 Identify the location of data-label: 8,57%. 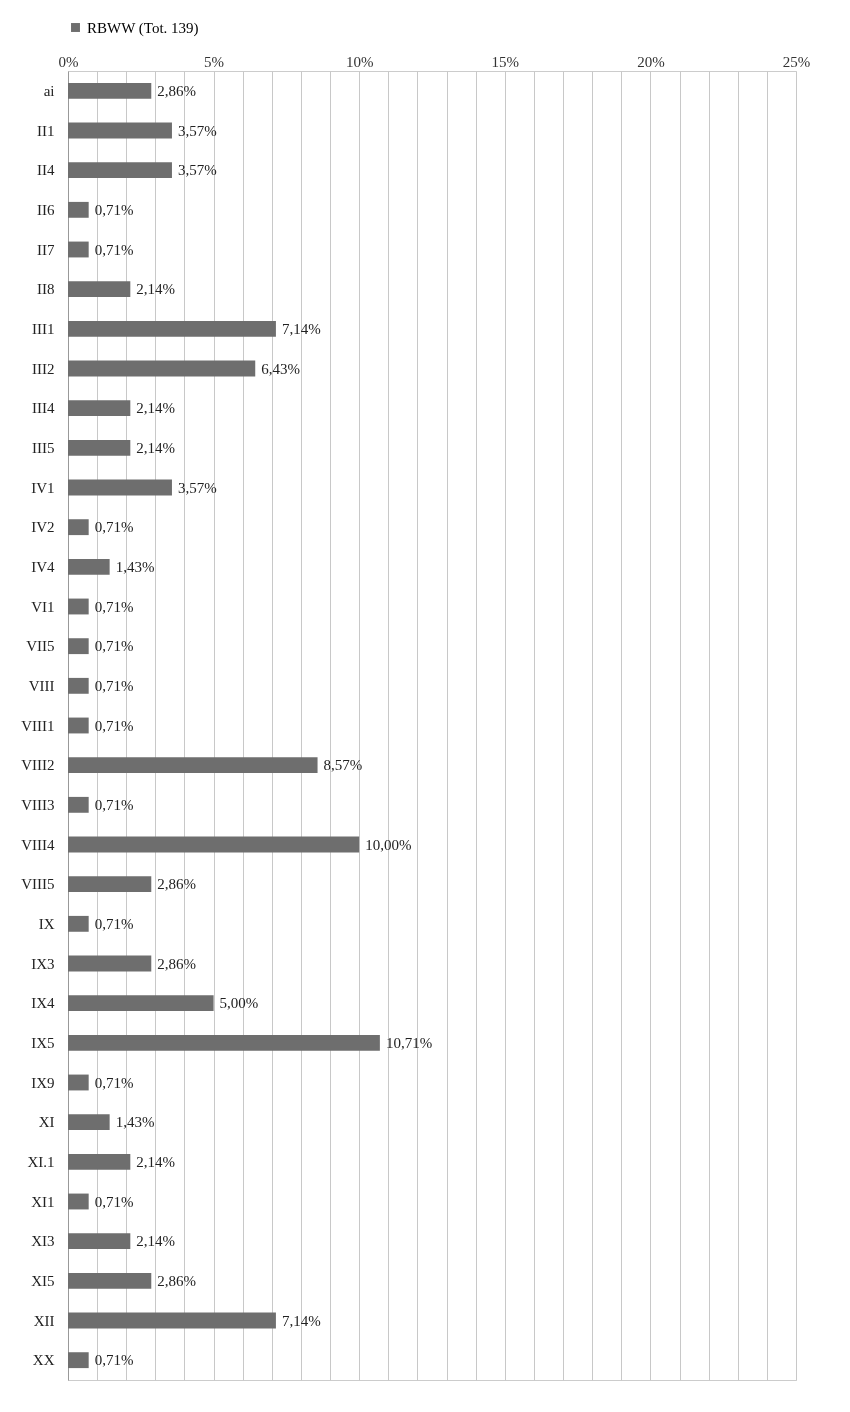
(343, 765).